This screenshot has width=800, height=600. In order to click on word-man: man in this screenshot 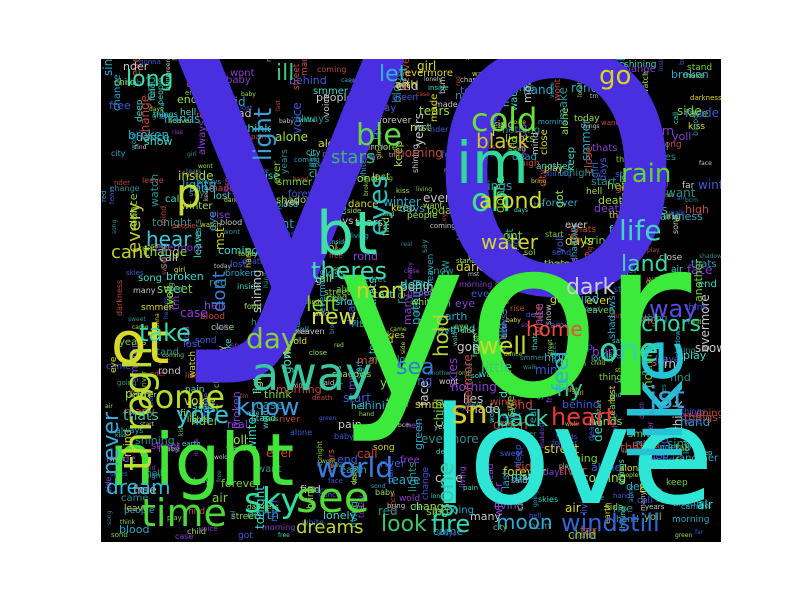, I will do `click(380, 291)`.